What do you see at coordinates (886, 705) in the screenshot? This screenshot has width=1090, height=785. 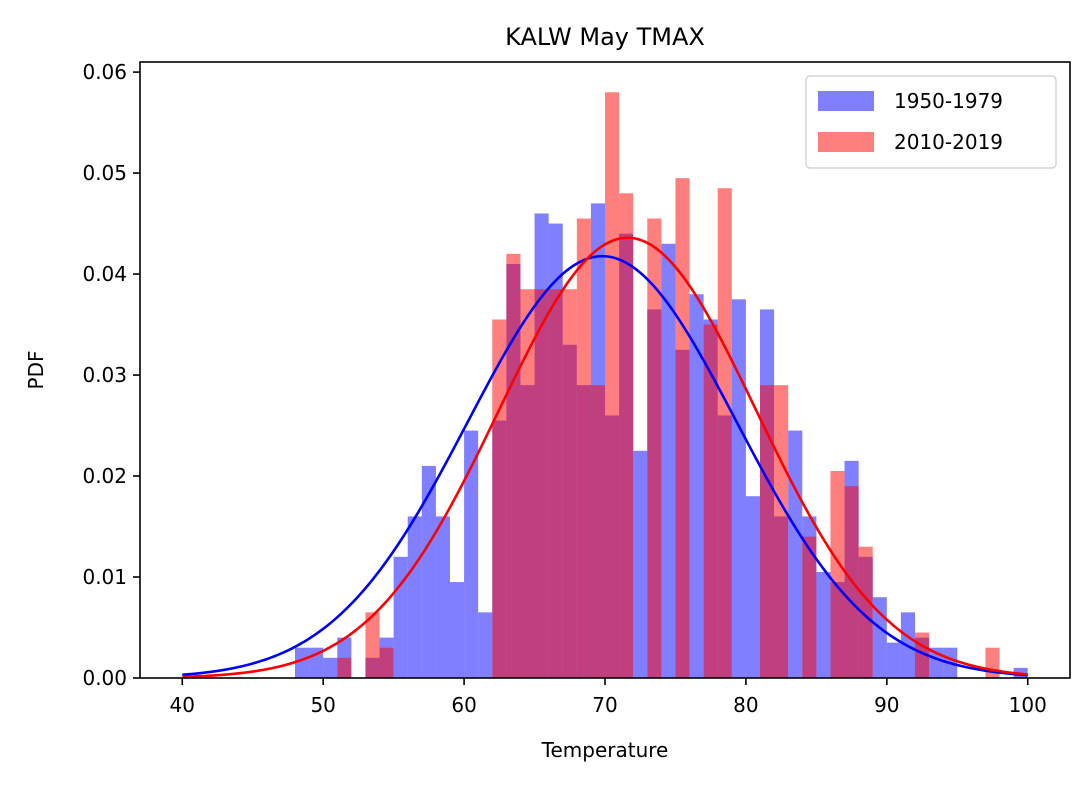 I see `x-tick-label-90: 90` at bounding box center [886, 705].